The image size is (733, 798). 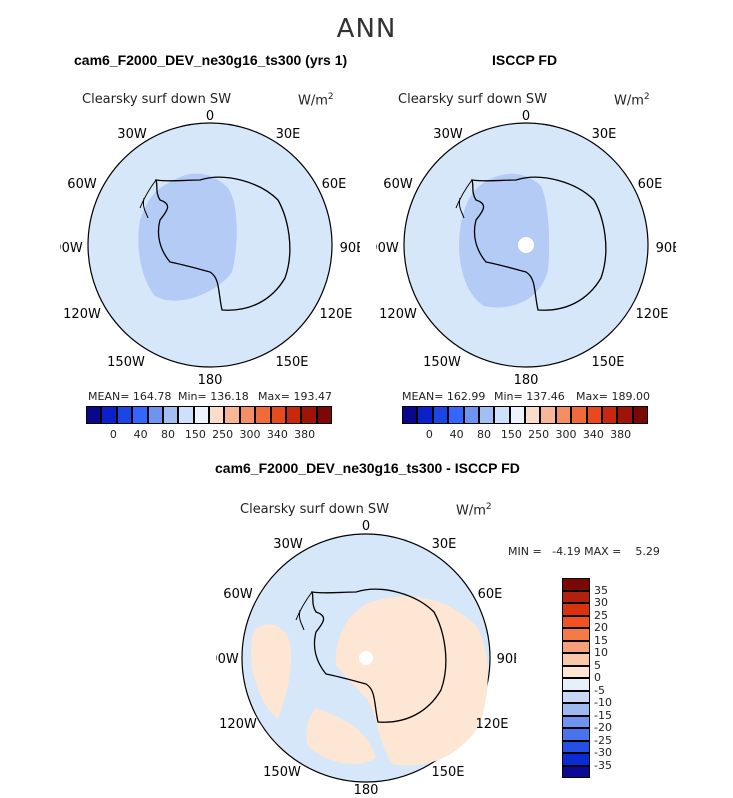 I want to click on panel2-pole-hole, so click(x=526, y=245).